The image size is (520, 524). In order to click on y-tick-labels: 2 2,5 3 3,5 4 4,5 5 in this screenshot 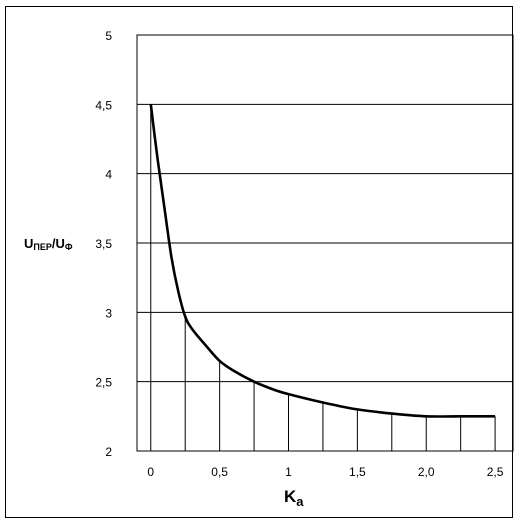, I will do `click(103, 244)`.